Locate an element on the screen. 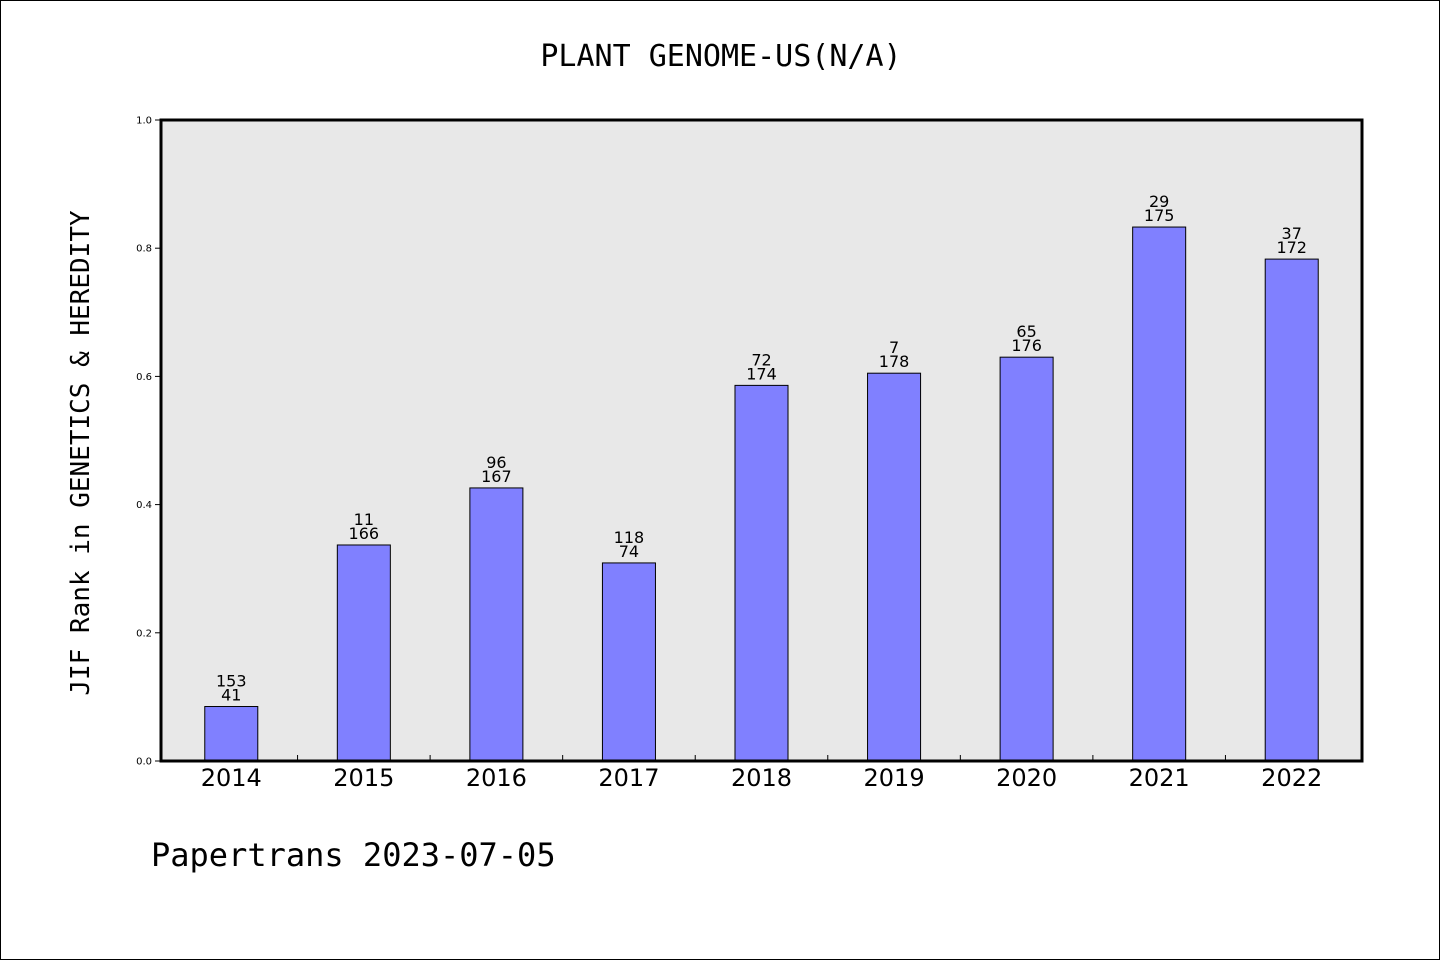 Image resolution: width=1440 pixels, height=961 pixels. bar-label-upper: 118 is located at coordinates (629, 537).